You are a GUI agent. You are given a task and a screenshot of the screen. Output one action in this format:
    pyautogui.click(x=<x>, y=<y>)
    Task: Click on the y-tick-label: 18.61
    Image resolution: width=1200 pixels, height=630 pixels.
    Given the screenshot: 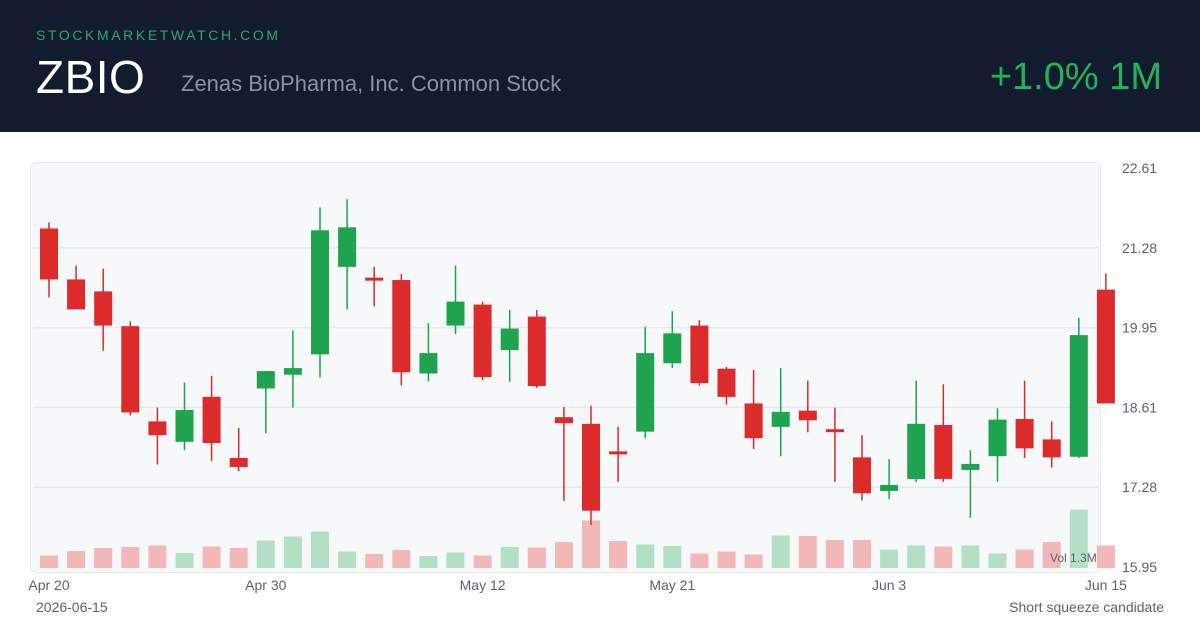 What is the action you would take?
    pyautogui.click(x=1139, y=407)
    